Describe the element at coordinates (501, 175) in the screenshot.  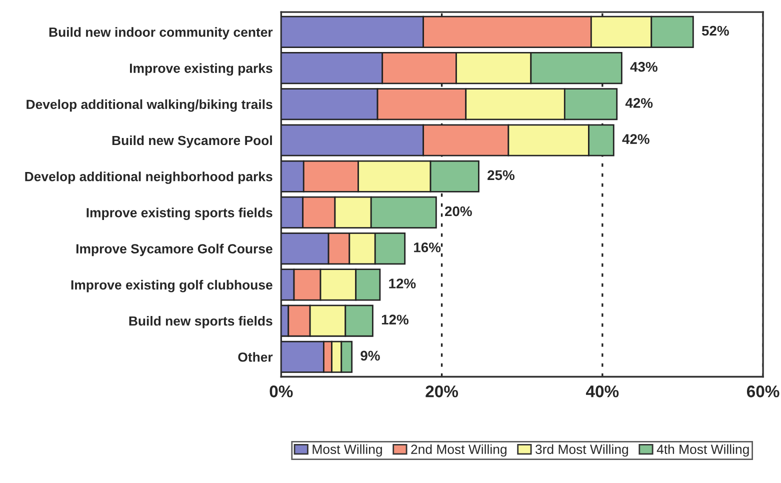
I see `total-label: 25%` at that location.